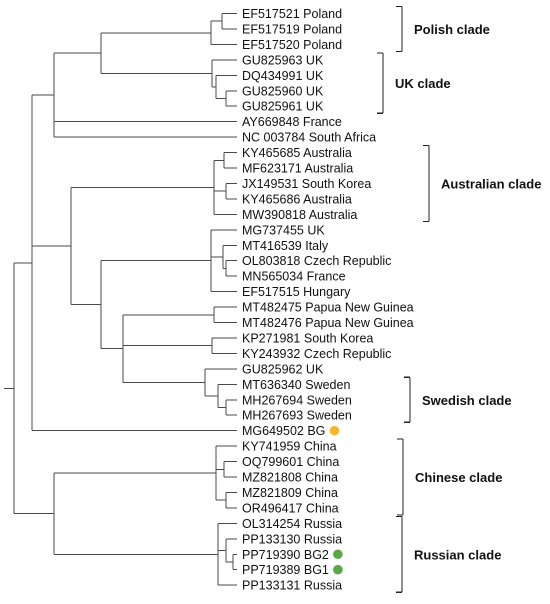  What do you see at coordinates (297, 169) in the screenshot?
I see `leaf-label: MF623171 Australia` at bounding box center [297, 169].